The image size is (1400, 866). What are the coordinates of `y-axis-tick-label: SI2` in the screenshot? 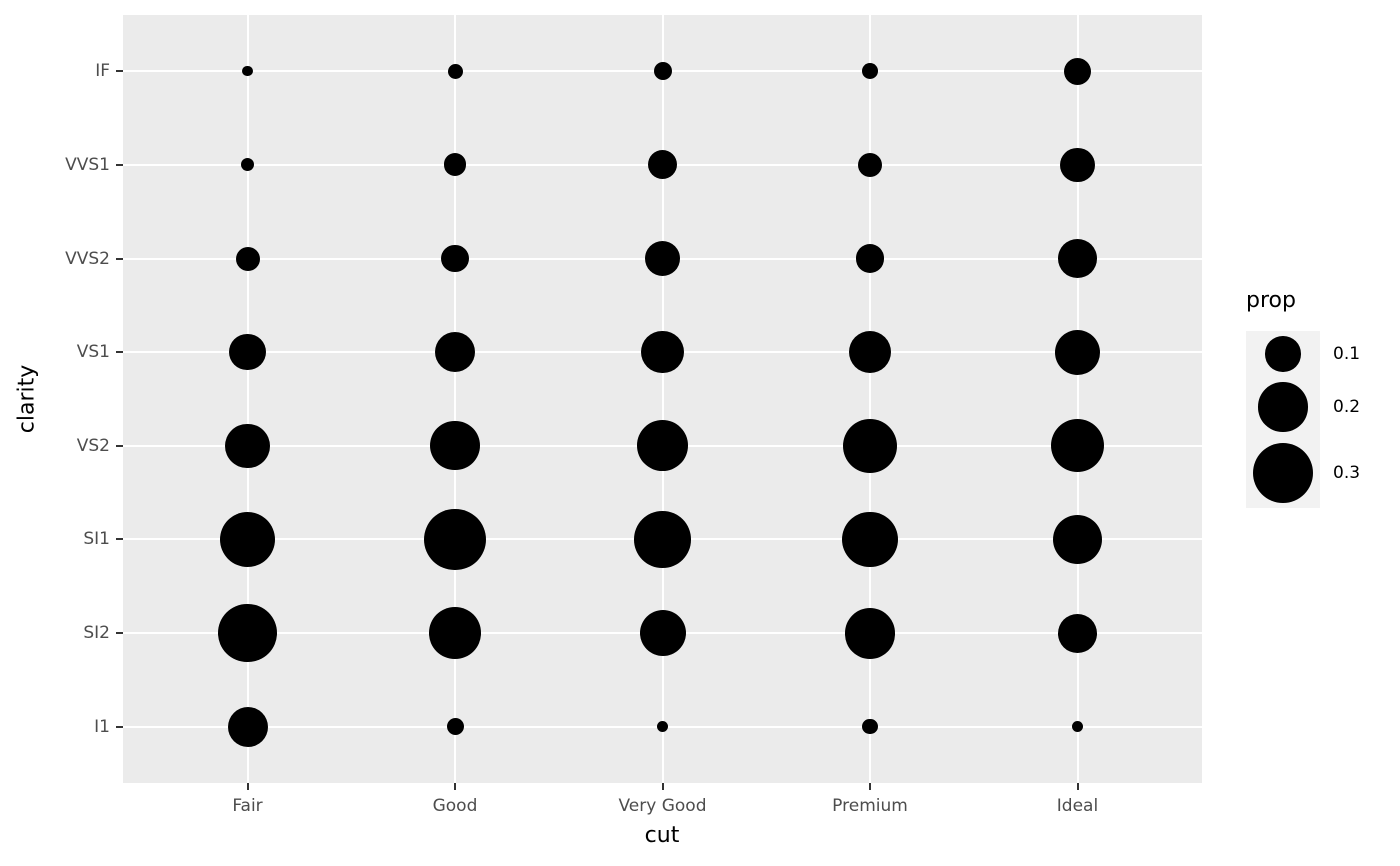 It's located at (96, 633).